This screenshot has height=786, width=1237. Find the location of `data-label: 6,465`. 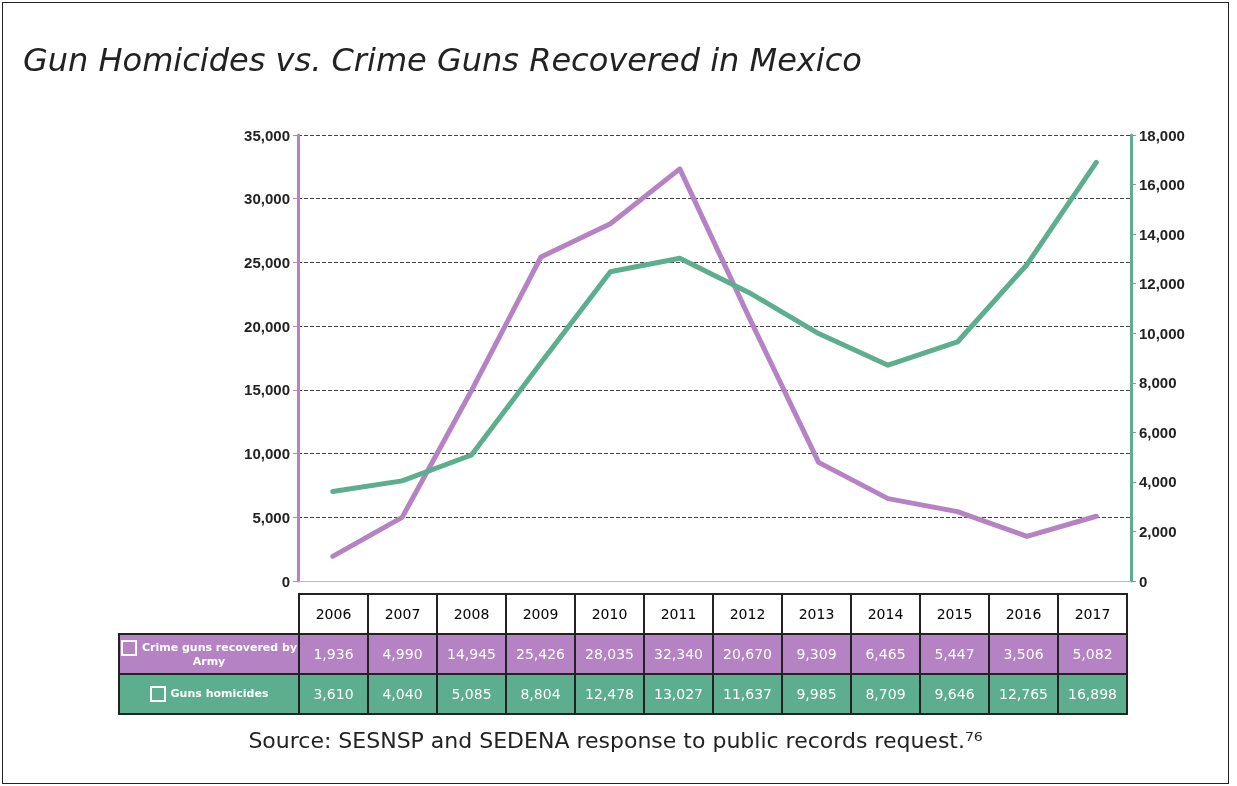

data-label: 6,465 is located at coordinates (885, 654).